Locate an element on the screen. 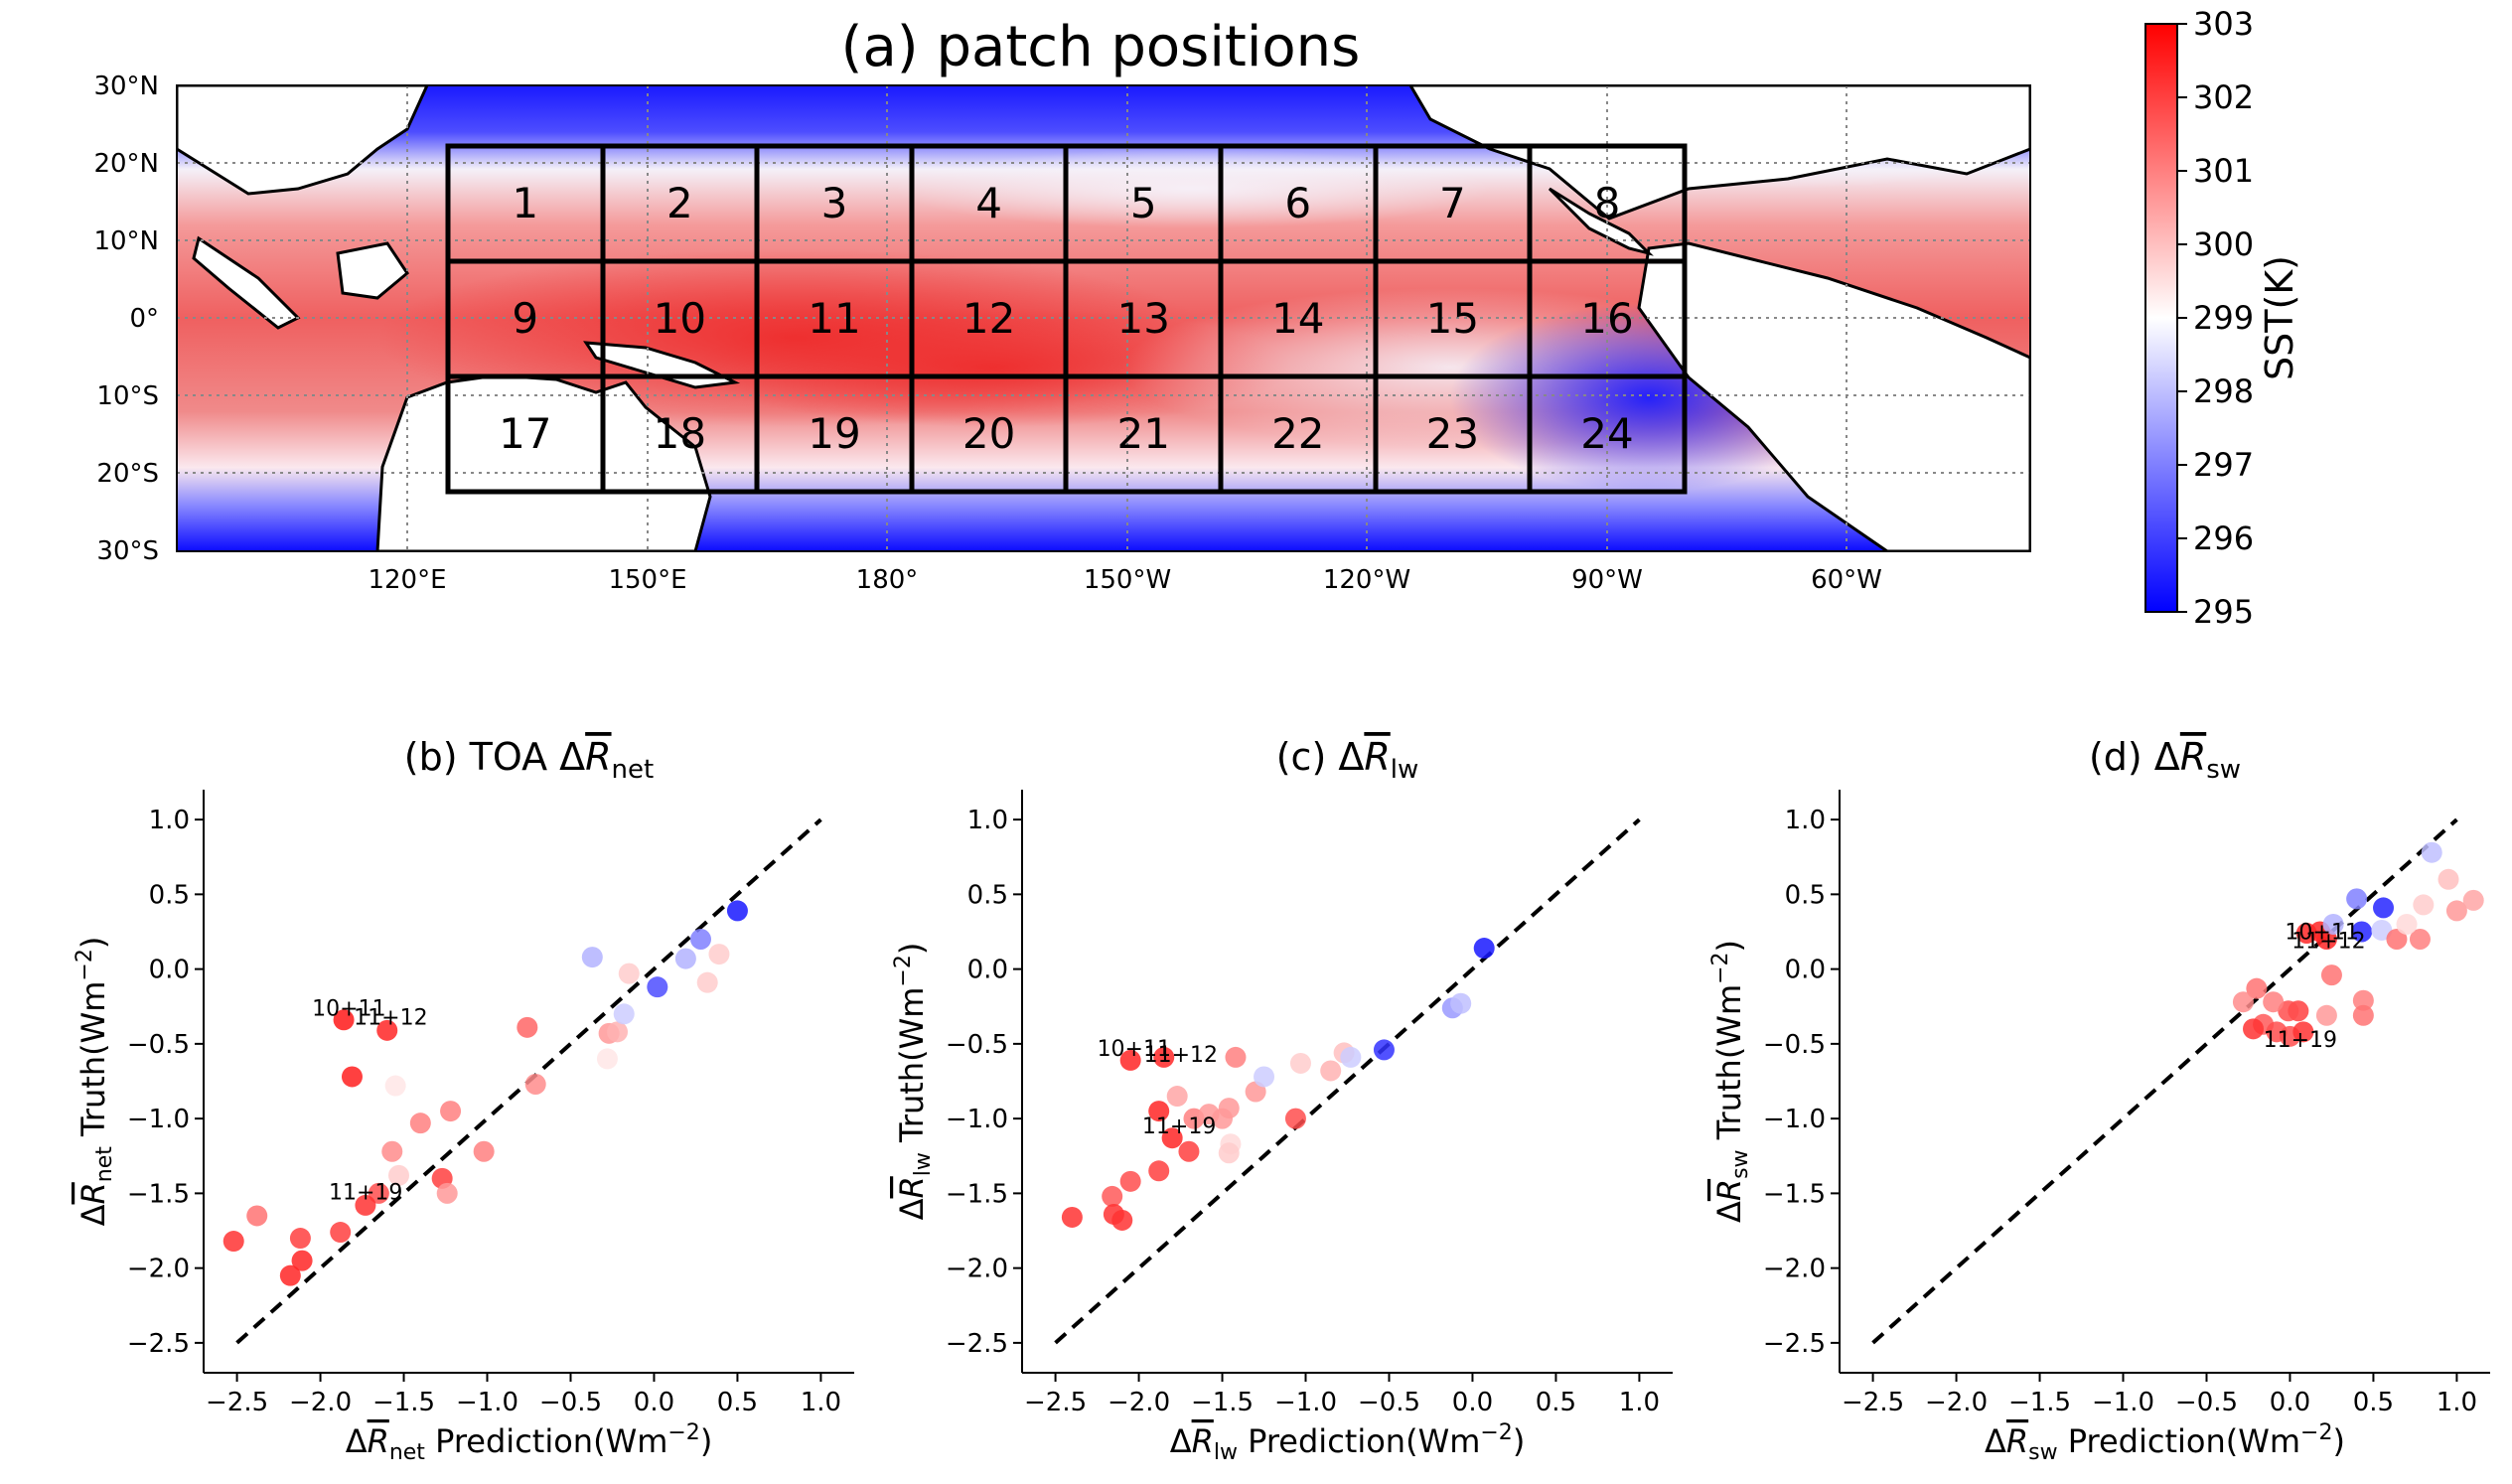 The width and height of the screenshot is (2512, 1484). colorbar-tick-label: 300 is located at coordinates (2224, 244).